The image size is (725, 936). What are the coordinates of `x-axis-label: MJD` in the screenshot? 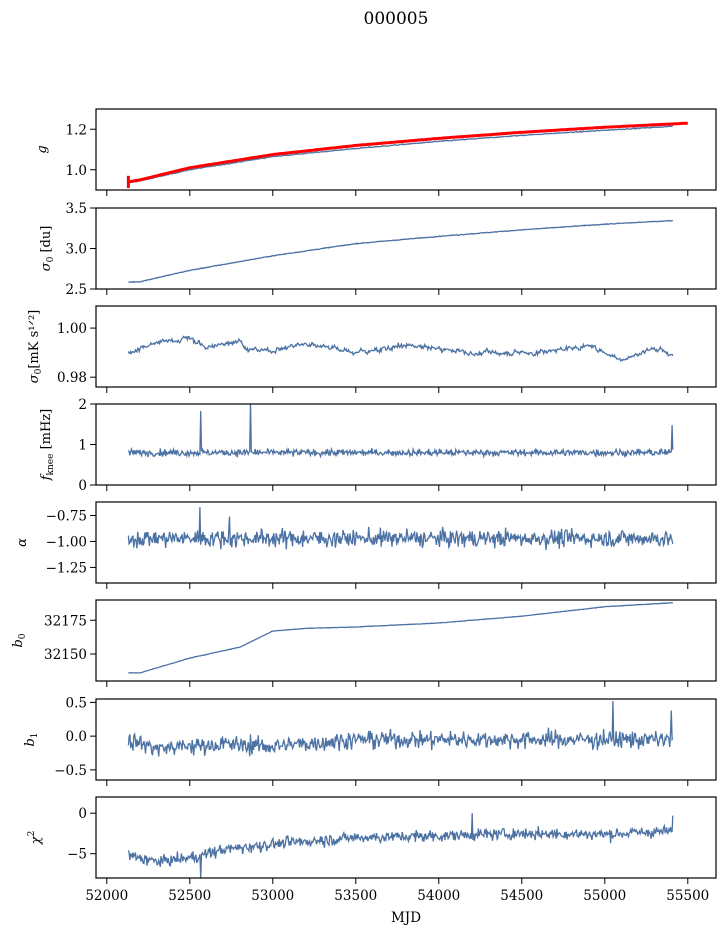 It's located at (406, 918).